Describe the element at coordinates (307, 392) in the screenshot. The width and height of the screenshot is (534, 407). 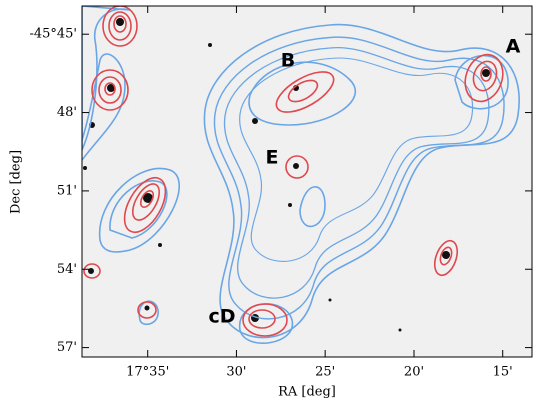
I see `x-axis-label: RA [deg]` at that location.